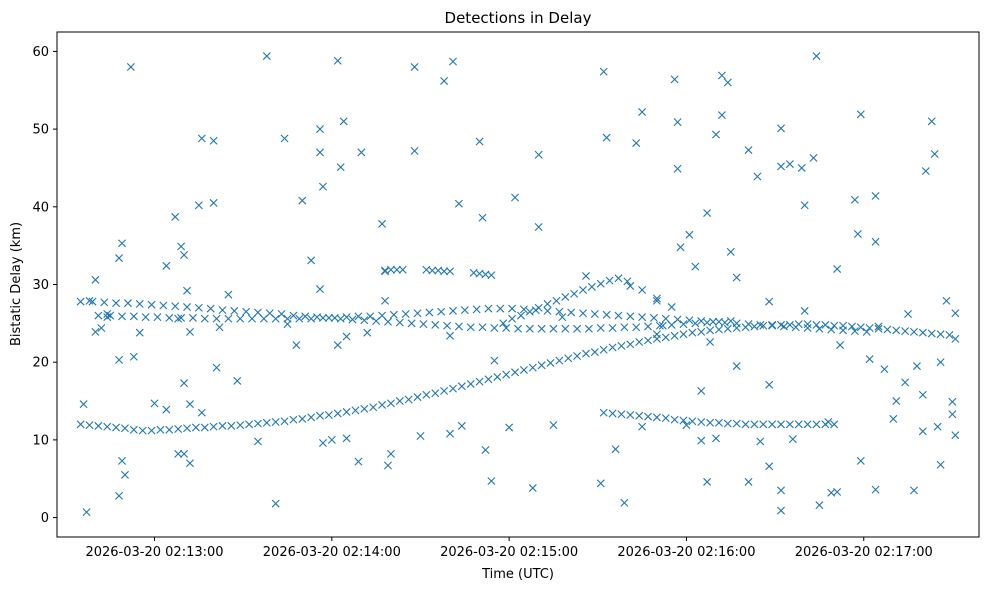  Describe the element at coordinates (45, 518) in the screenshot. I see `y-tick-label: 0` at that location.